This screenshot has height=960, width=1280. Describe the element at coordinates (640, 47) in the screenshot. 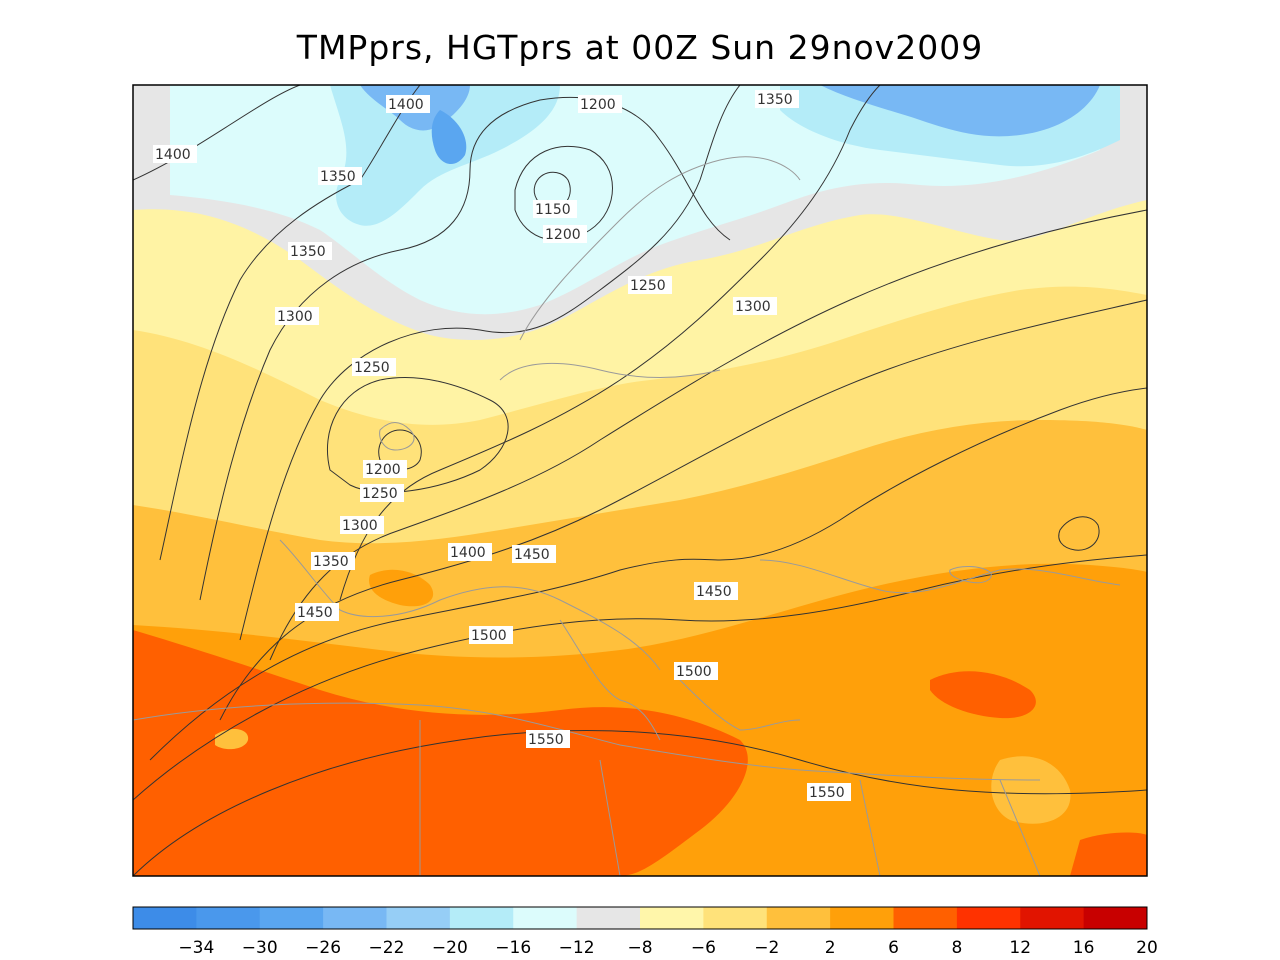

I see `map-title: TMPprs, HGTprs at 00Z Sun 29nov2009` at that location.